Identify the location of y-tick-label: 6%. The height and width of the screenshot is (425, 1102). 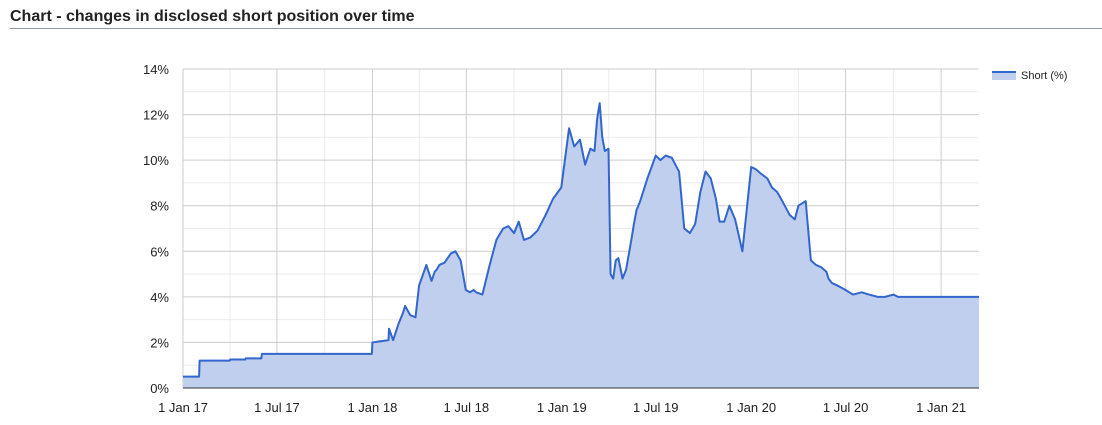
(159, 251).